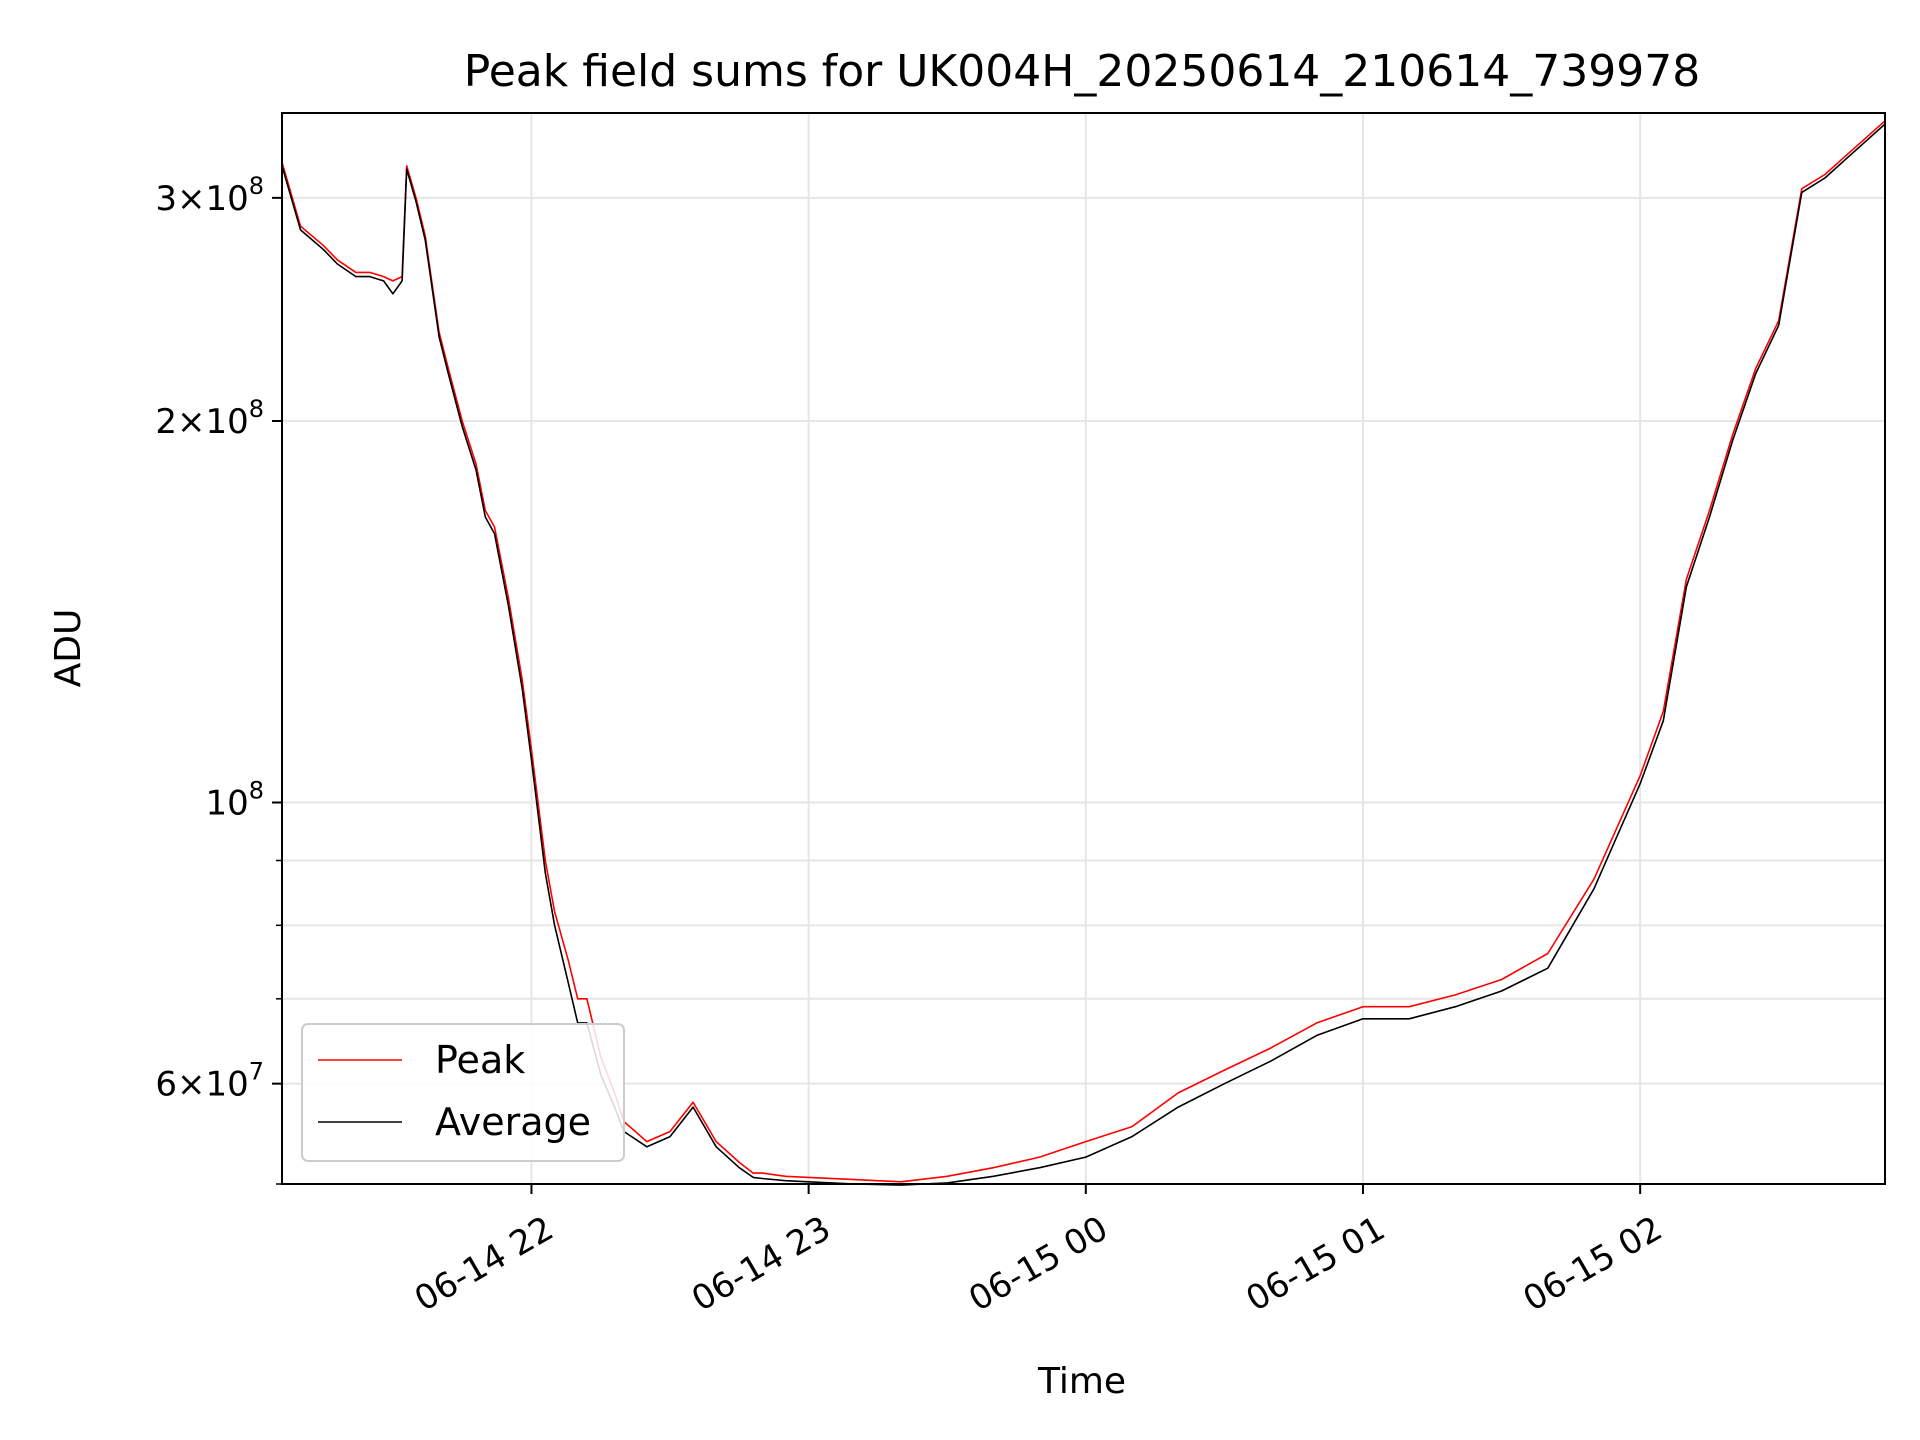 The height and width of the screenshot is (1440, 1920). I want to click on legend-box, so click(463, 1092).